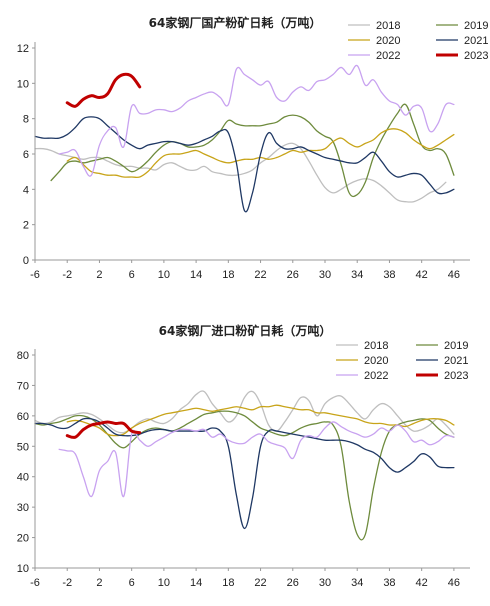 Image resolution: width=490 pixels, height=606 pixels. Describe the element at coordinates (235, 22) in the screenshot. I see `chart-title: 64家钢厂国产粉矿日耗（万吨）` at that location.